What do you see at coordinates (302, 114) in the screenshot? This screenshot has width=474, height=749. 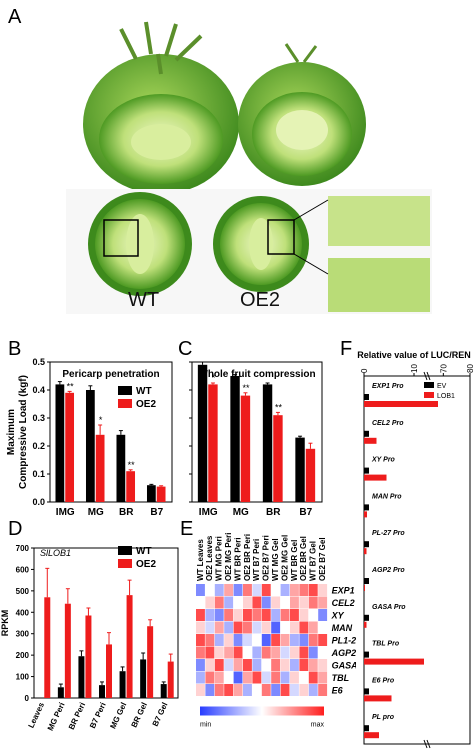 I see `oe2-fruit-top` at bounding box center [302, 114].